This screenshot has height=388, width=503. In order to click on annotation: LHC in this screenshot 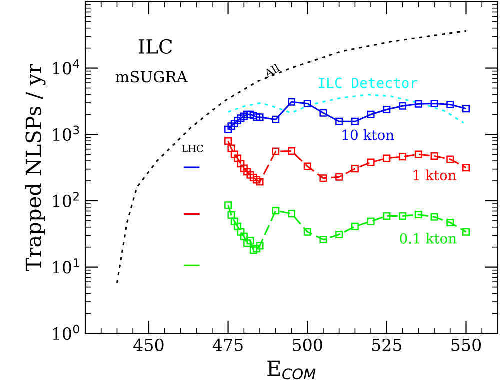, I will do `click(193, 148)`.